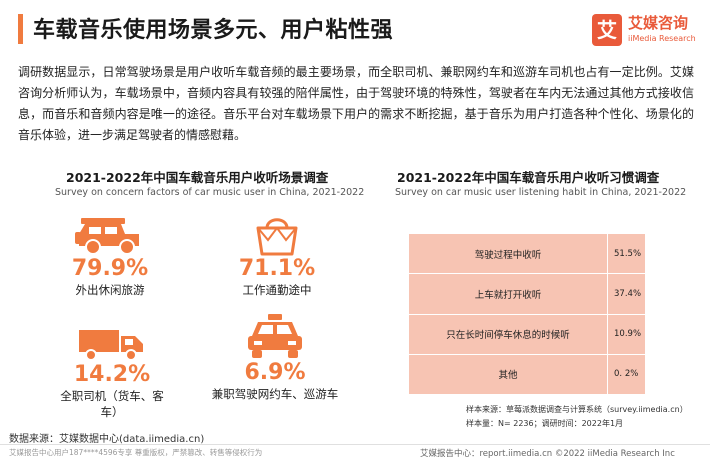  What do you see at coordinates (20, 29) in the screenshot?
I see `title-accent-bar` at bounding box center [20, 29].